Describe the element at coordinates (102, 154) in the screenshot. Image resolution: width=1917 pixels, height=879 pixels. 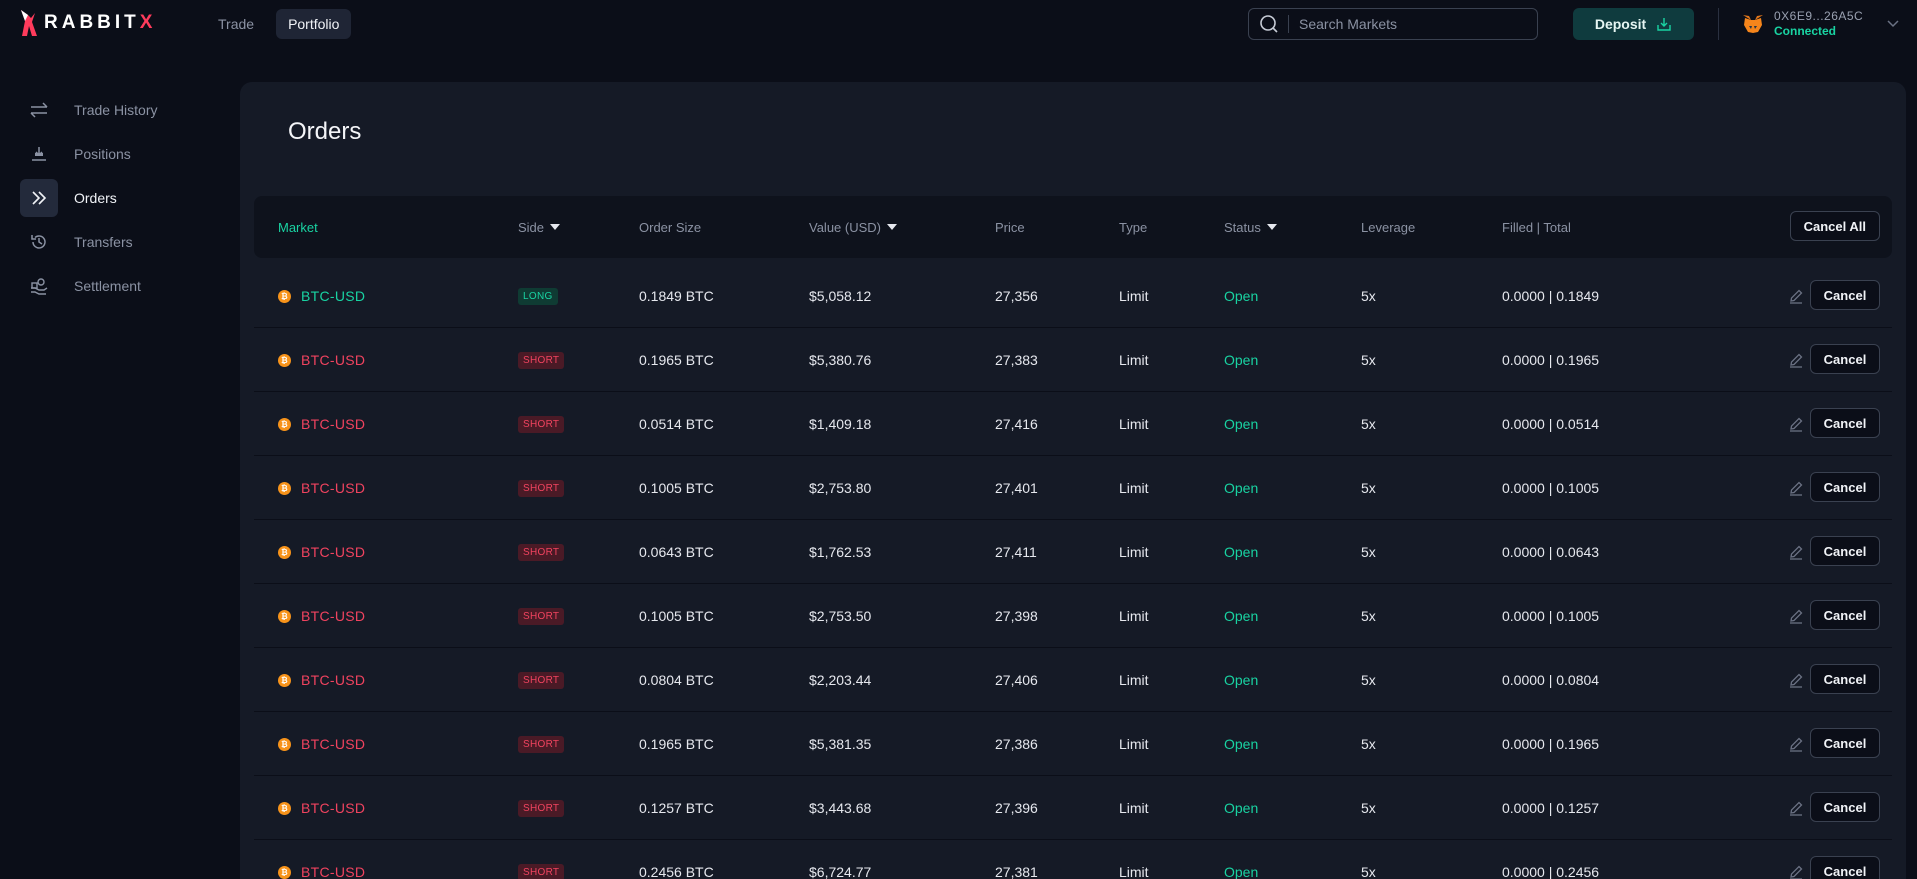
I see `sidebar-item-label: Positions` at that location.